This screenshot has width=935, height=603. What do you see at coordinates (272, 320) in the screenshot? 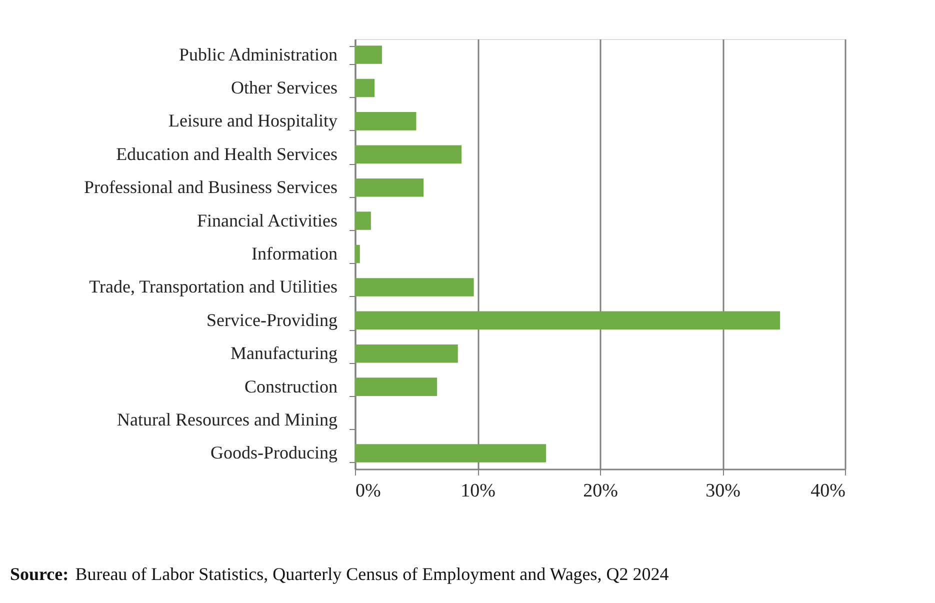
I see `y-tick-label: Service-Providing` at bounding box center [272, 320].